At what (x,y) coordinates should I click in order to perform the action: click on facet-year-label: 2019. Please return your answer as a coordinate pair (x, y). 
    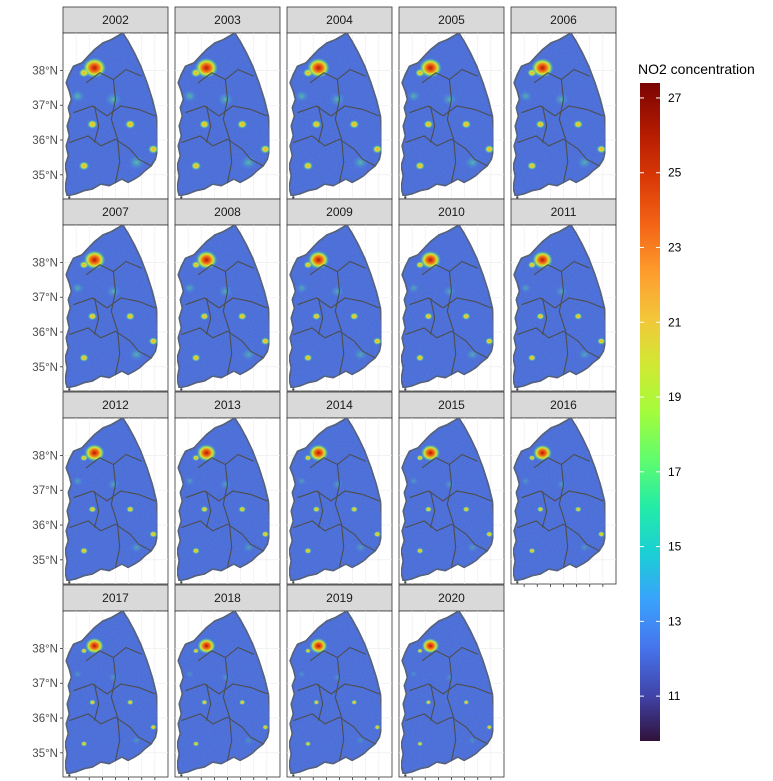
    Looking at the image, I should click on (339, 598).